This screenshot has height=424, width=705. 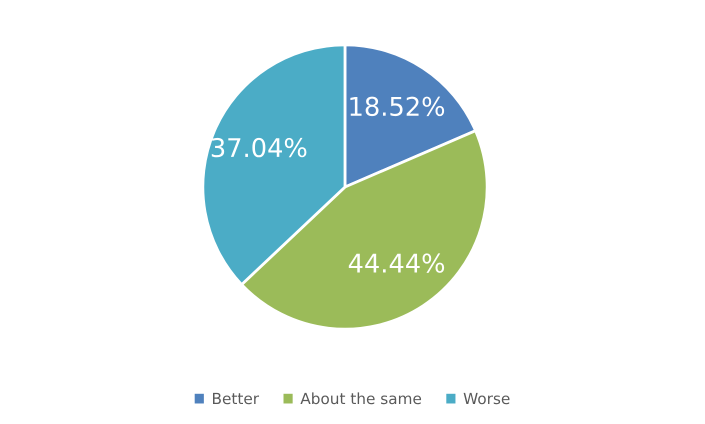 I want to click on legend-label: About the same, so click(x=361, y=398).